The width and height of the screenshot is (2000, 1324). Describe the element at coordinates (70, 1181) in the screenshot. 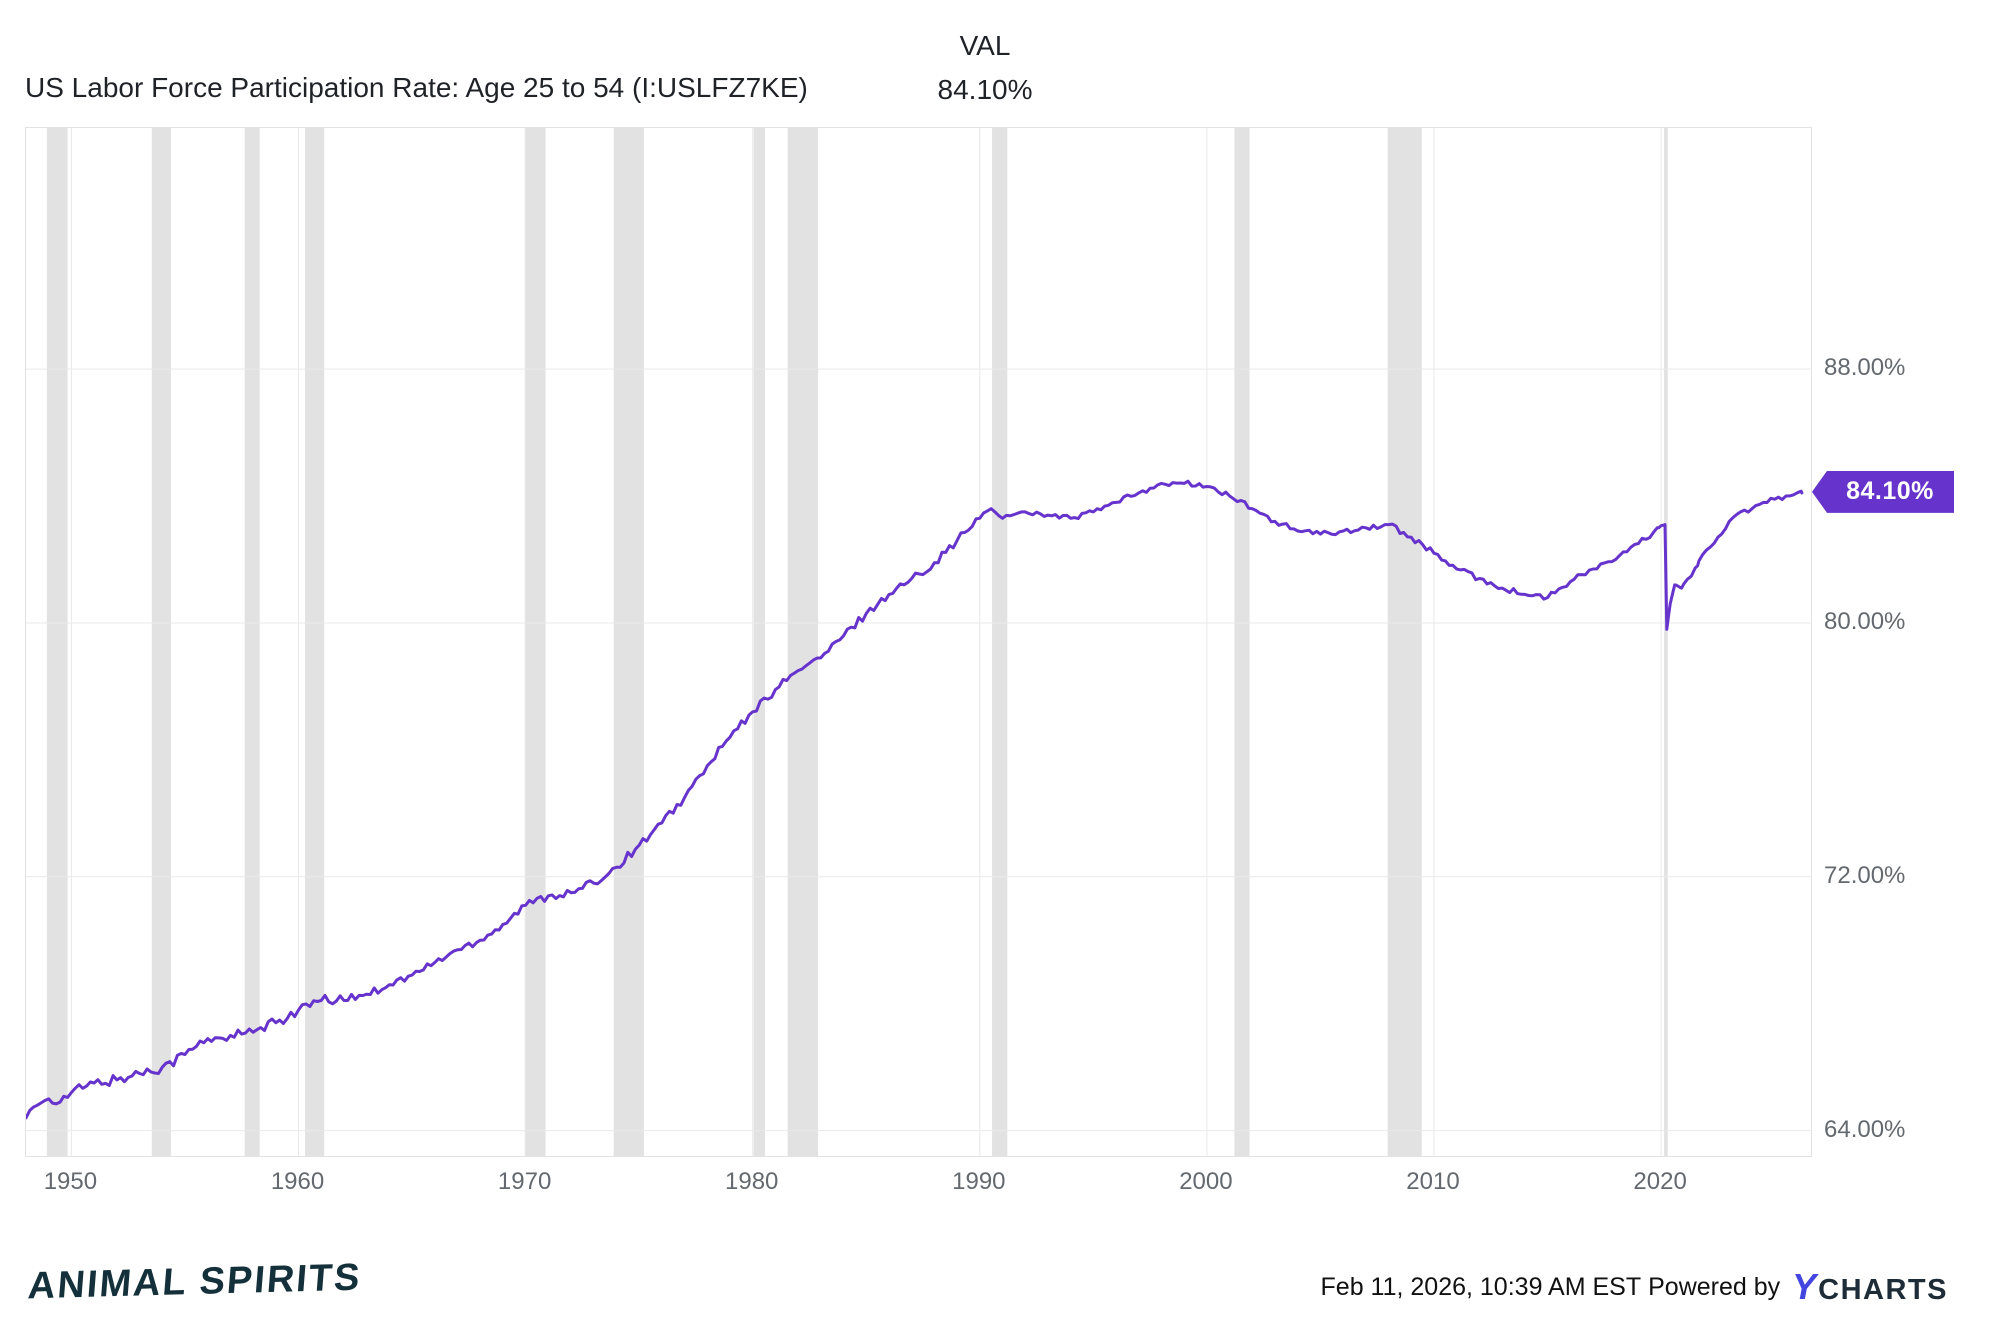

I see `x-axis-tick-label: 1950` at that location.